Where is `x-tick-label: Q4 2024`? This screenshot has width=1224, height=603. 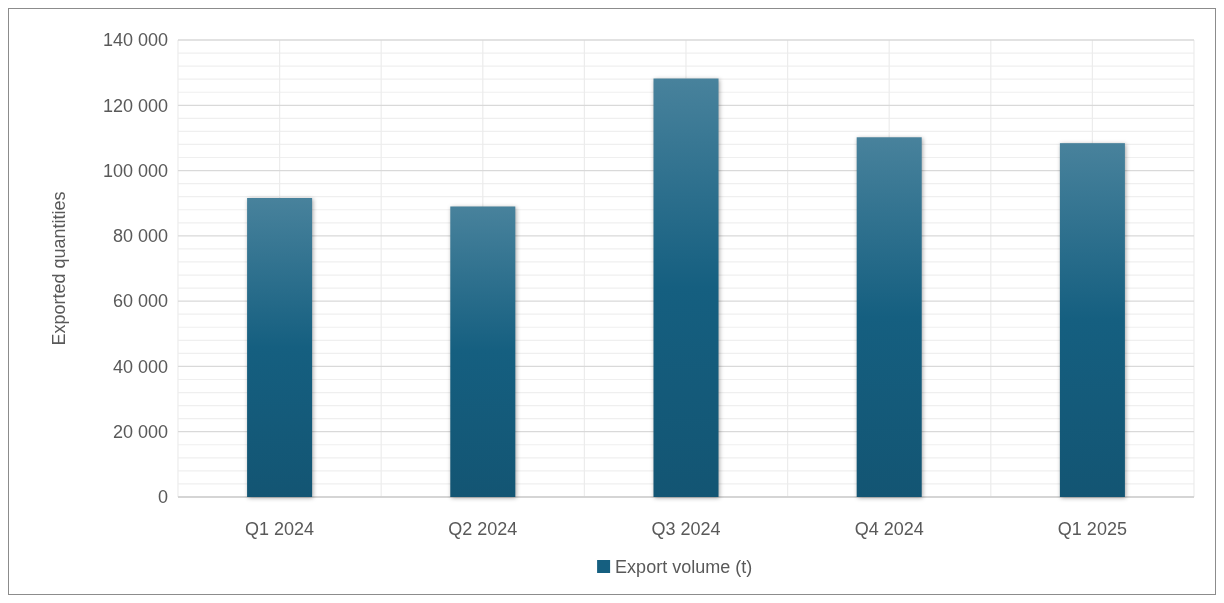 x-tick-label: Q4 2024 is located at coordinates (889, 529).